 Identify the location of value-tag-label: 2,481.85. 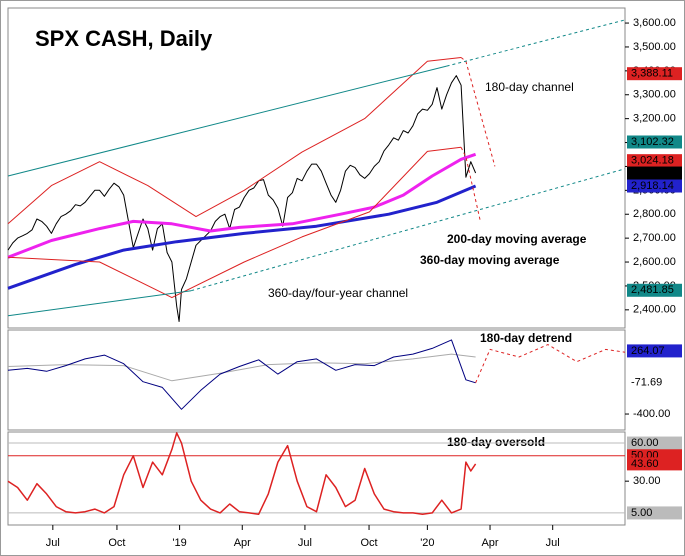
(652, 290).